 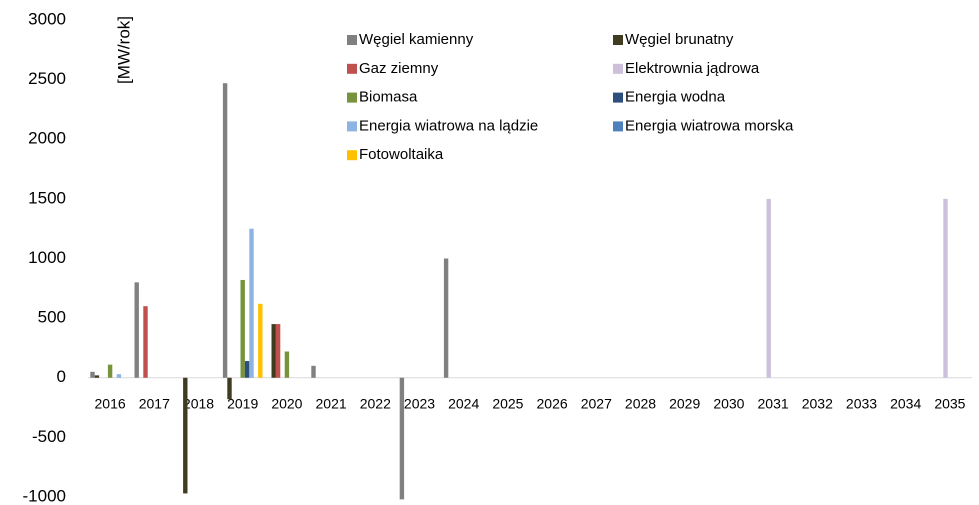 What do you see at coordinates (817, 403) in the screenshot?
I see `x-tick-label: 2032` at bounding box center [817, 403].